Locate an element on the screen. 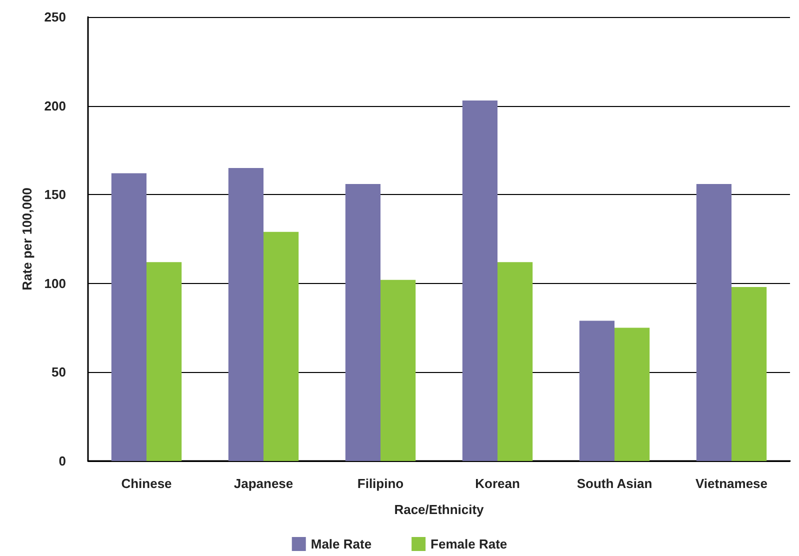 The width and height of the screenshot is (799, 556). y-tick-label: 50 is located at coordinates (59, 372).